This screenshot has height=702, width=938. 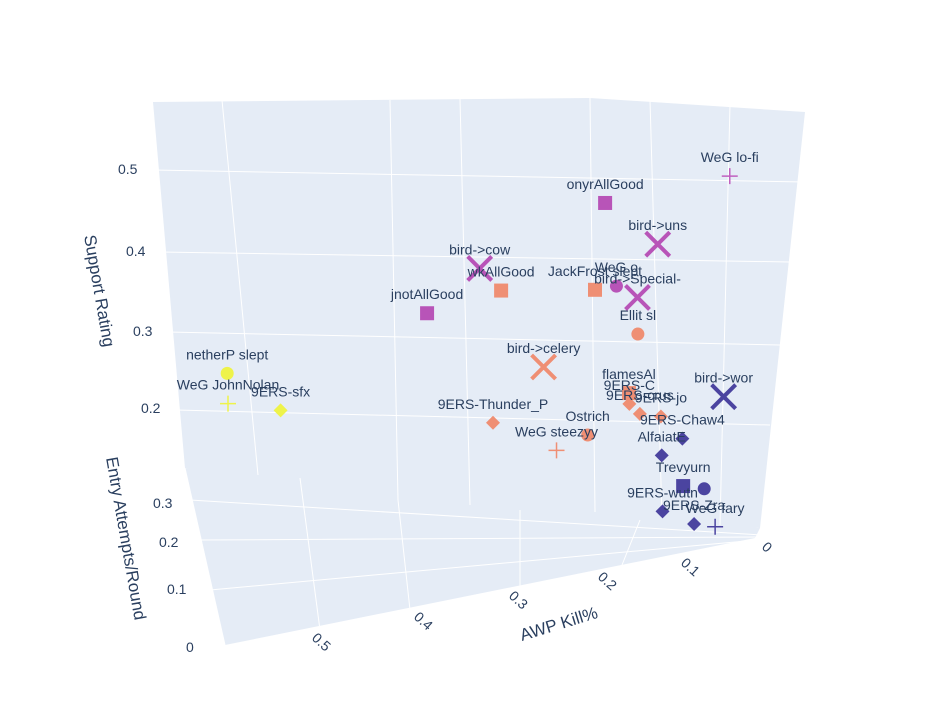 I want to click on data-point: WeG lo-fi, so click(x=730, y=167).